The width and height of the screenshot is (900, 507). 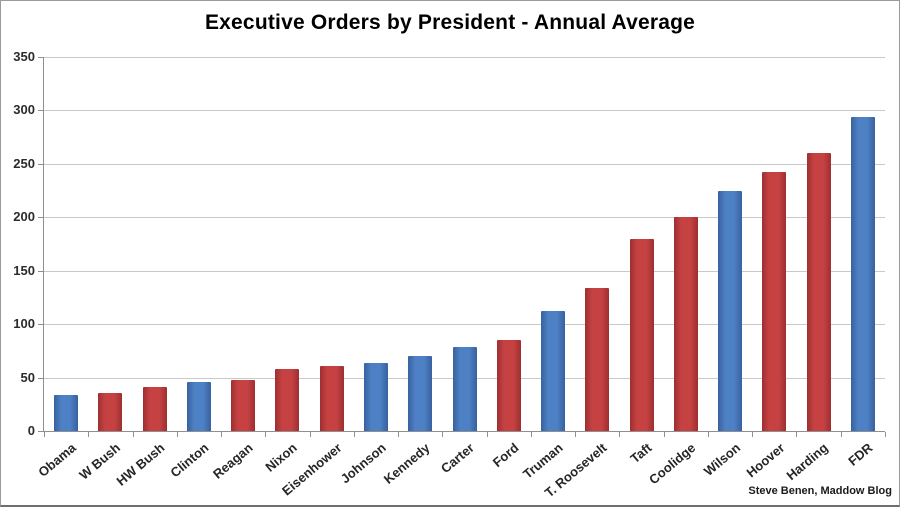 What do you see at coordinates (331, 398) in the screenshot?
I see `bar-eisenhower` at bounding box center [331, 398].